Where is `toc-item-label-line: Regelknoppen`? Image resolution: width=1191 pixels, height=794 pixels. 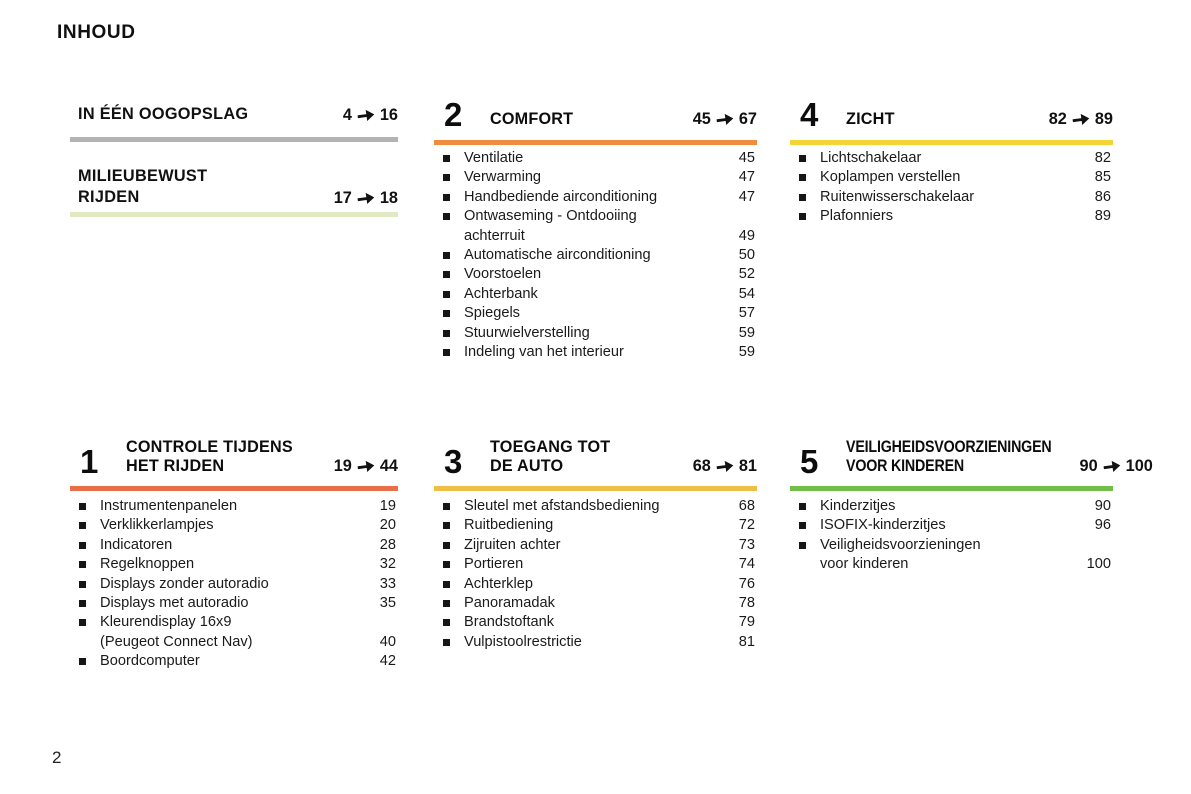 toc-item-label-line: Regelknoppen is located at coordinates (147, 564).